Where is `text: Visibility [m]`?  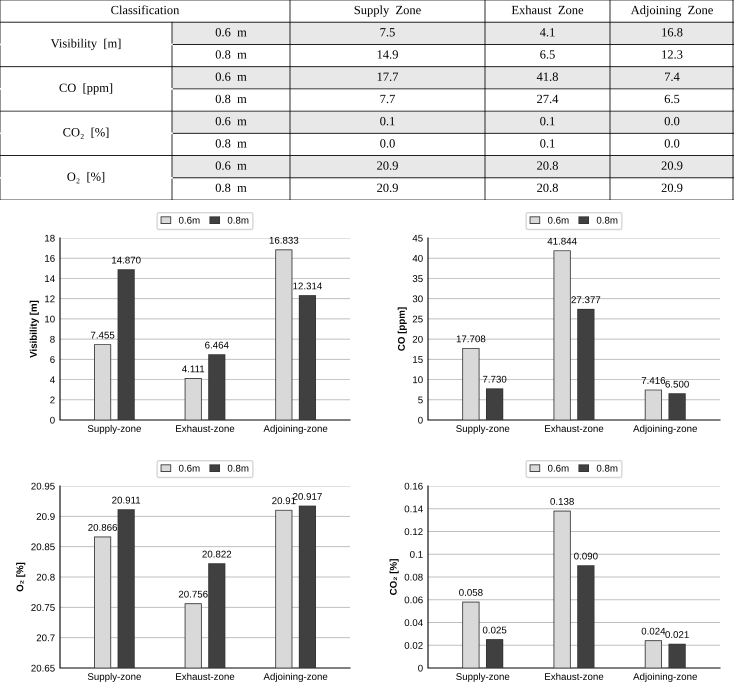
text: Visibility [m] is located at coordinates (85, 44).